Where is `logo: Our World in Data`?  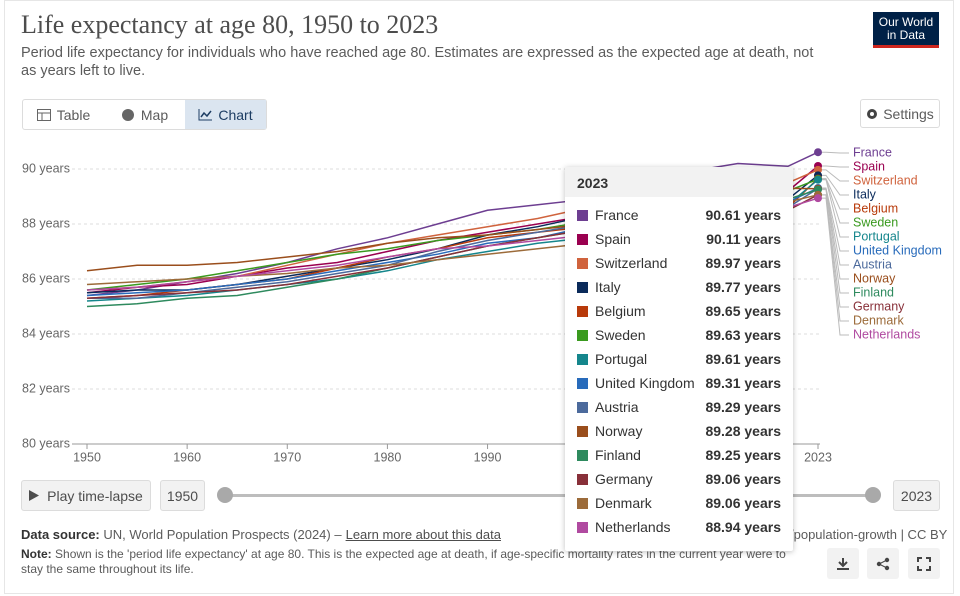
logo: Our World in Data is located at coordinates (906, 30).